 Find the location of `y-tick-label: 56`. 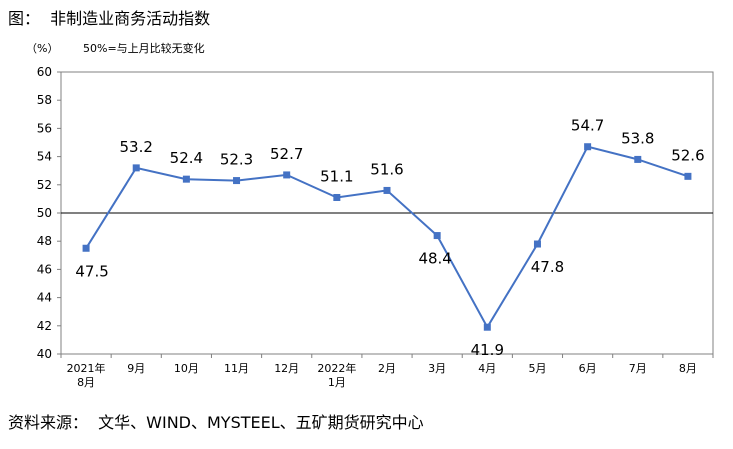

y-tick-label: 56 is located at coordinates (44, 128).